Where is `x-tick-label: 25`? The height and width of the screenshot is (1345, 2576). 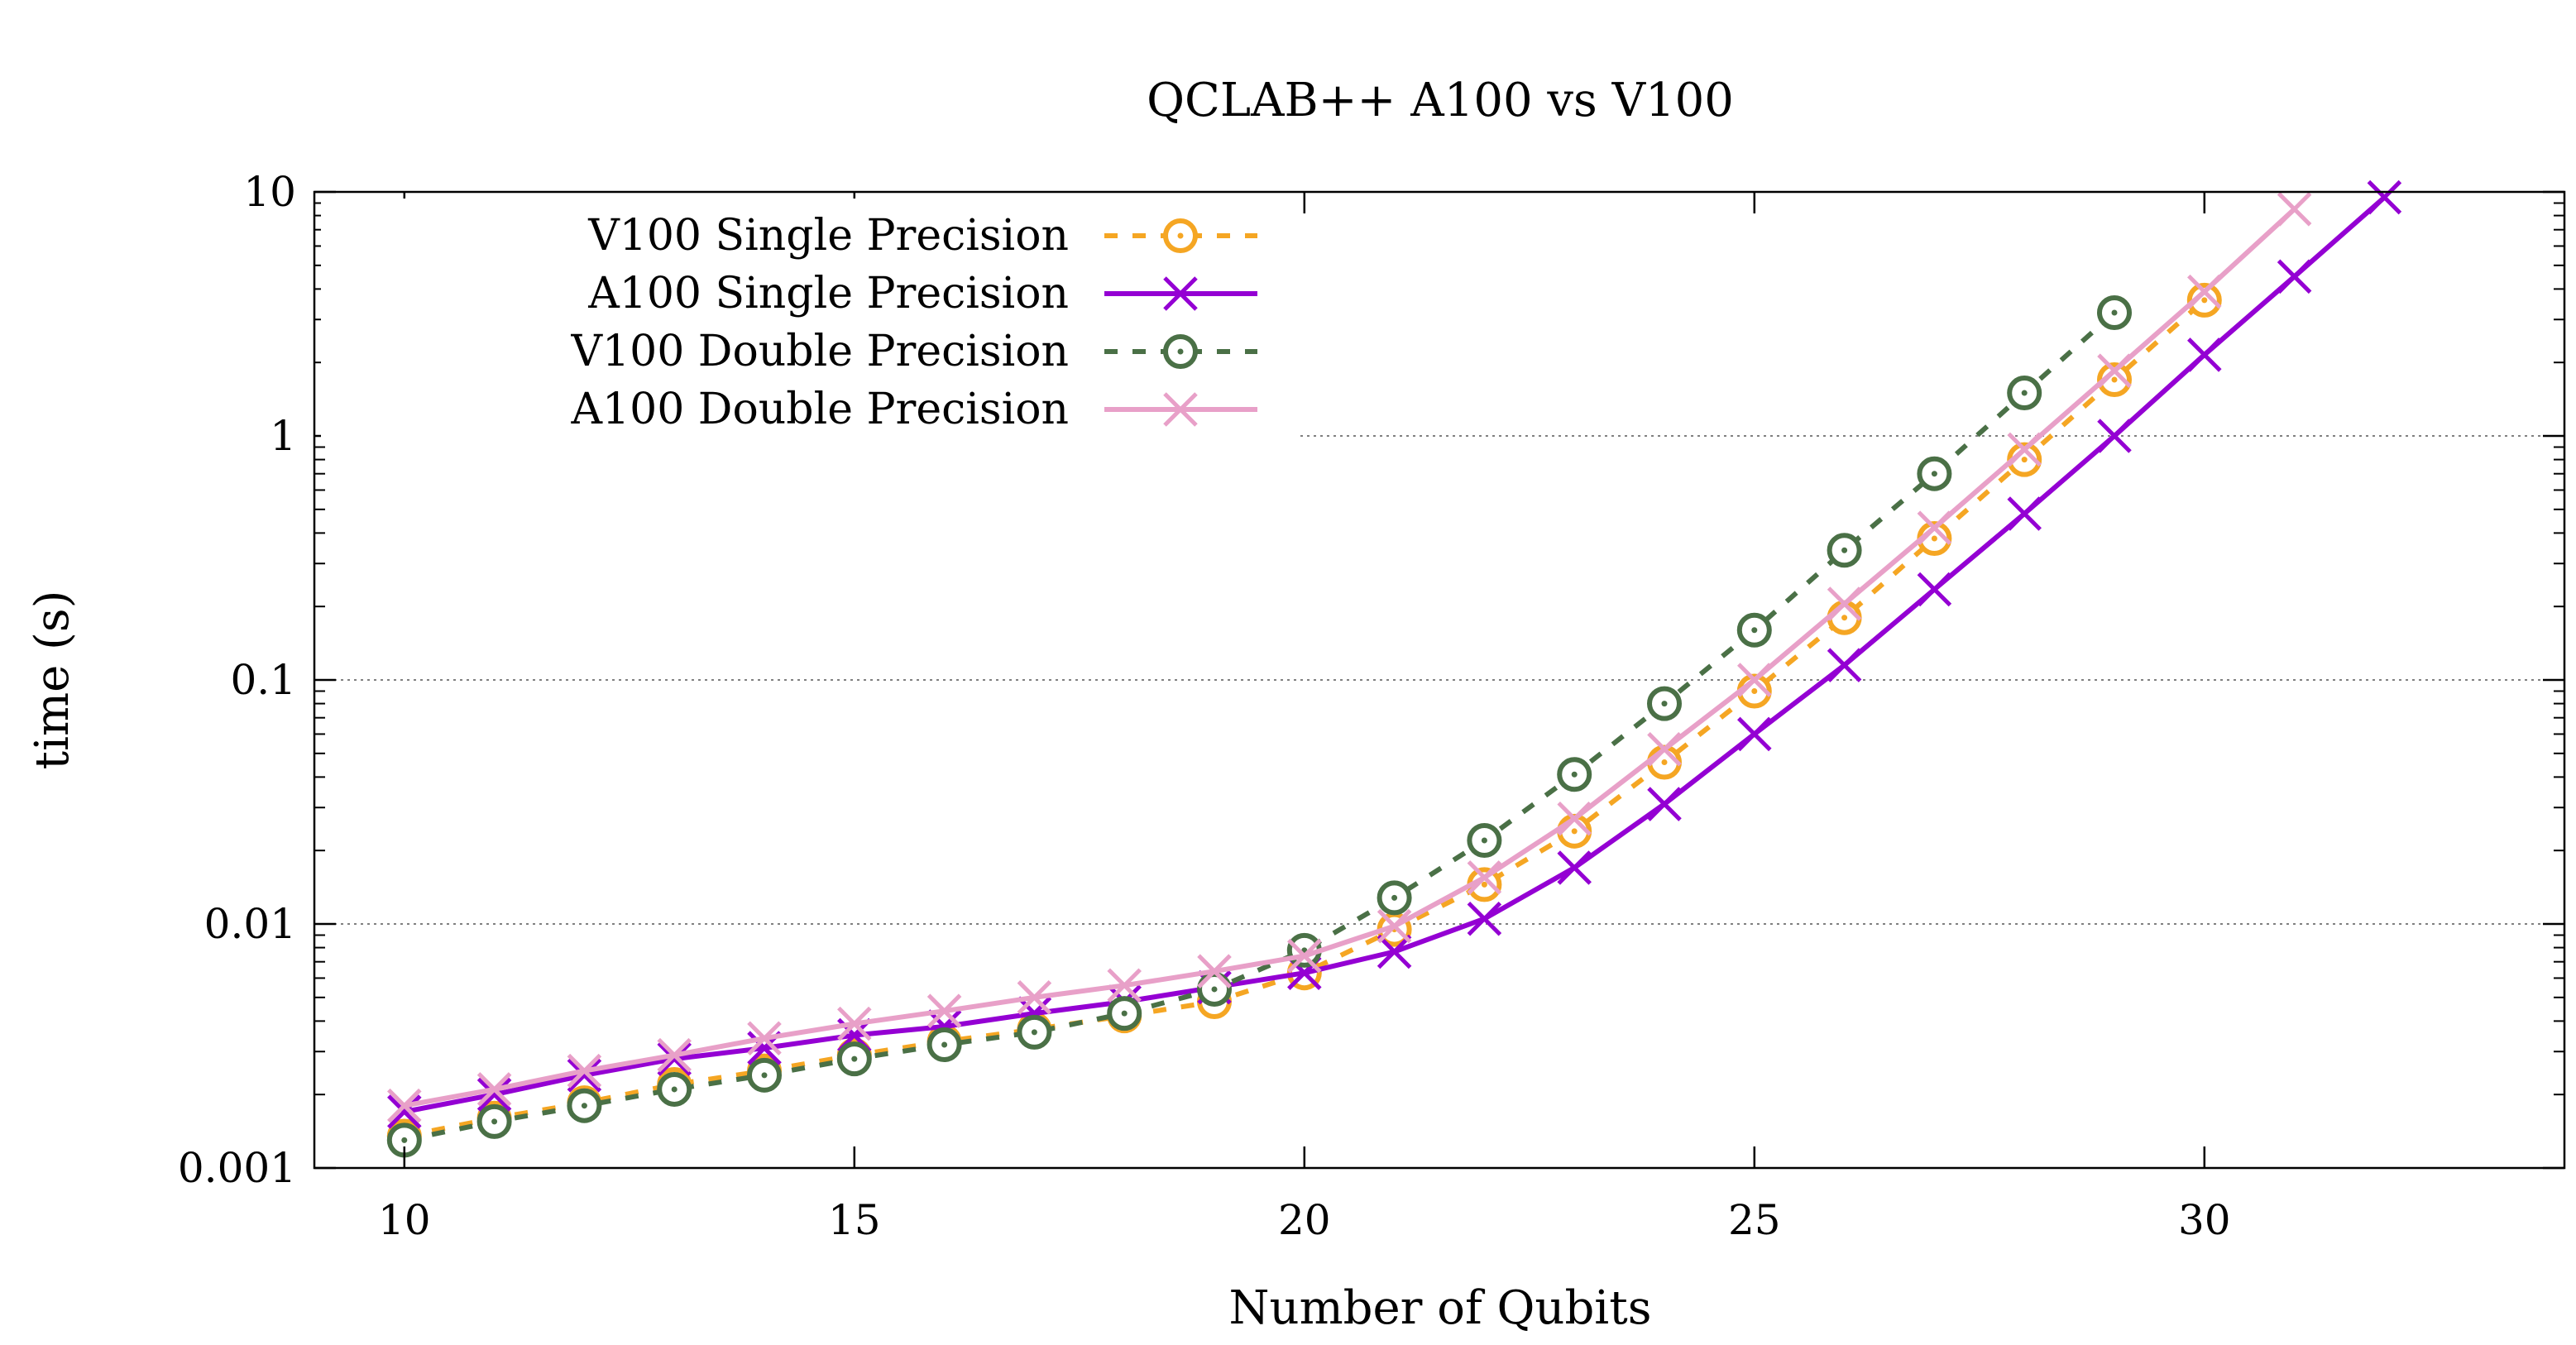 x-tick-label: 25 is located at coordinates (1755, 1220).